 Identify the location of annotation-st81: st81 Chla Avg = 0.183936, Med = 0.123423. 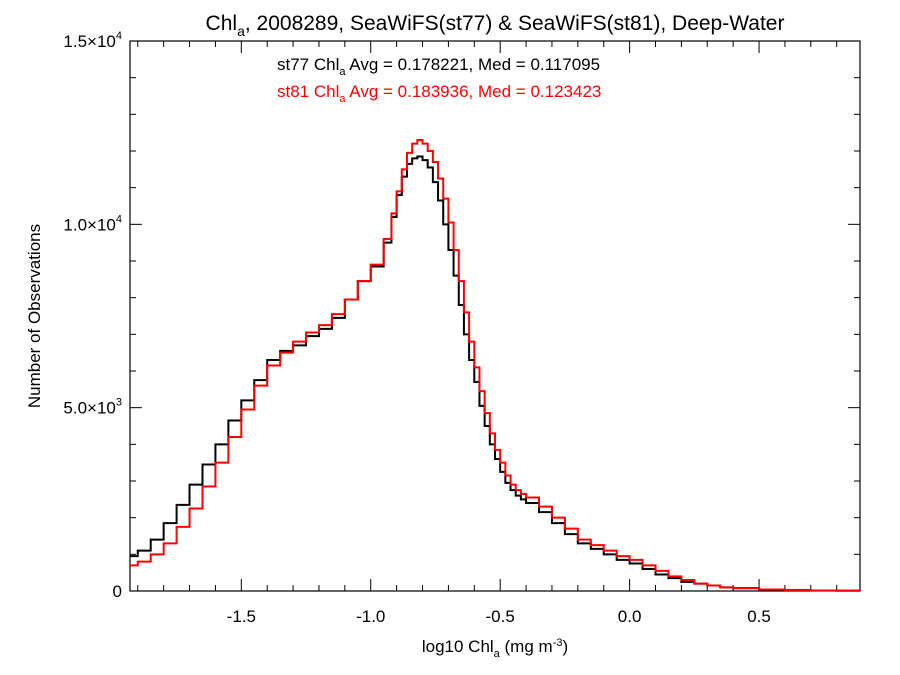
(439, 93).